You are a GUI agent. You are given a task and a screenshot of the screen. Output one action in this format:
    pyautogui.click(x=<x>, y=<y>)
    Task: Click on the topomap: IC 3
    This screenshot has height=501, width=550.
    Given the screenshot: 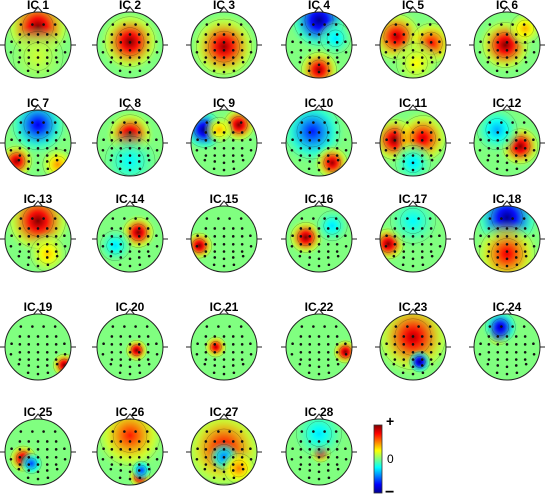 What is the action you would take?
    pyautogui.click(x=224, y=39)
    